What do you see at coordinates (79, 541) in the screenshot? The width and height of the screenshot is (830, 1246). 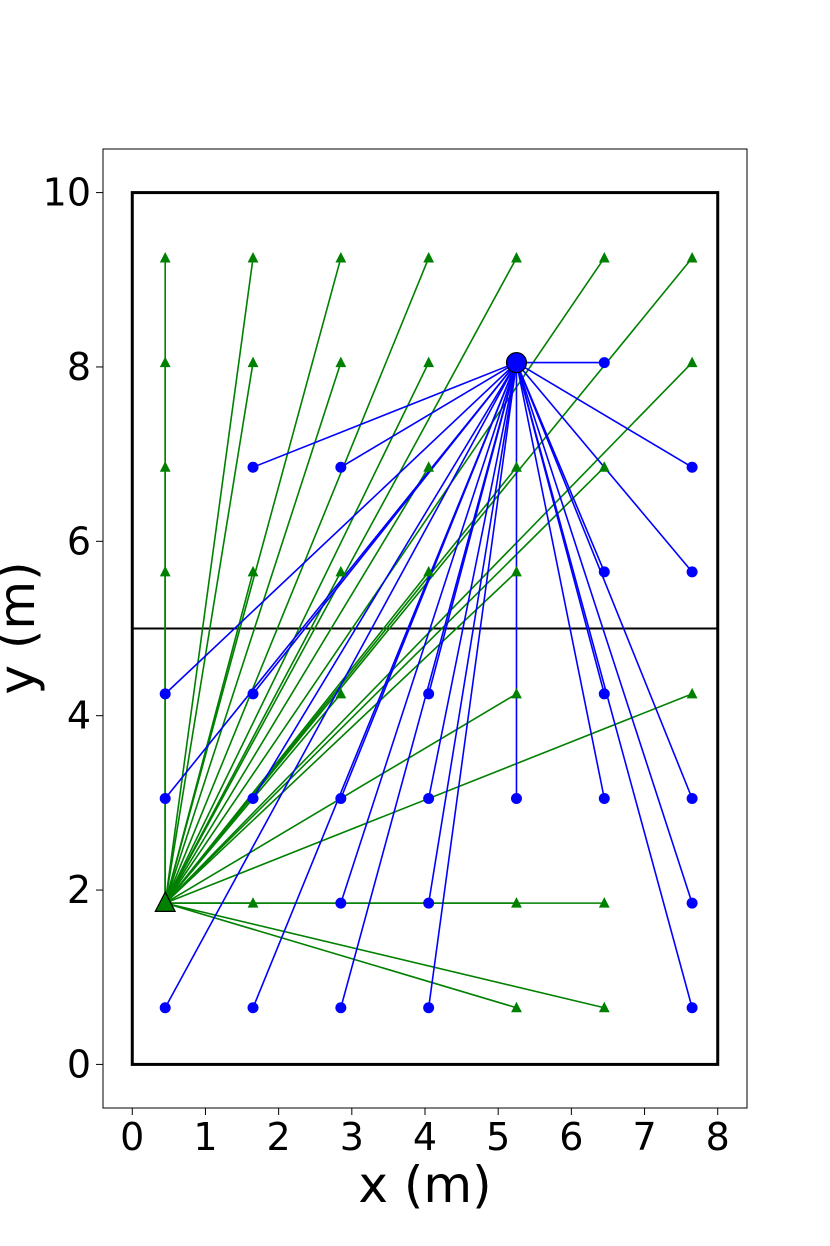 I see `y-tick-label: 6` at bounding box center [79, 541].